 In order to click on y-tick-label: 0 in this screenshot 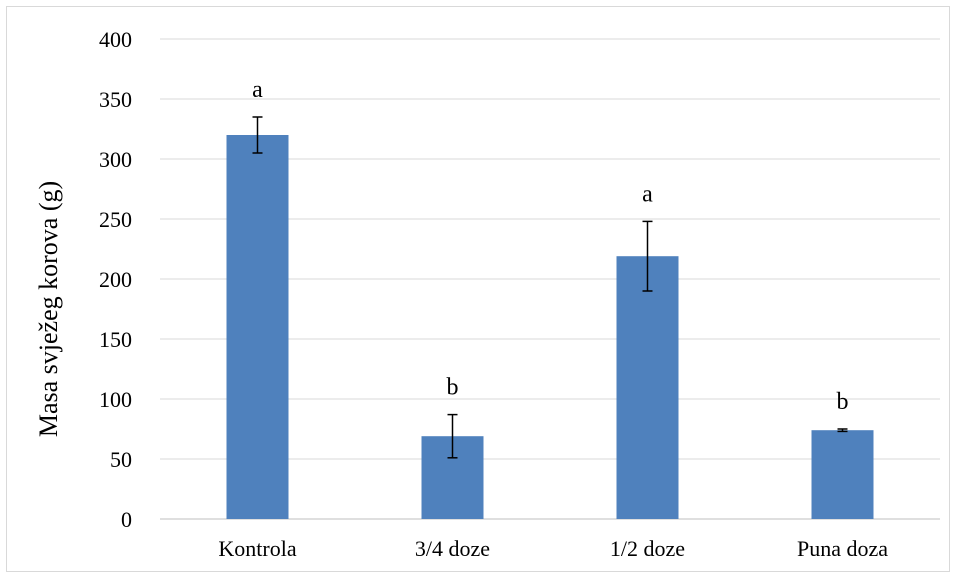, I will do `click(126, 519)`.